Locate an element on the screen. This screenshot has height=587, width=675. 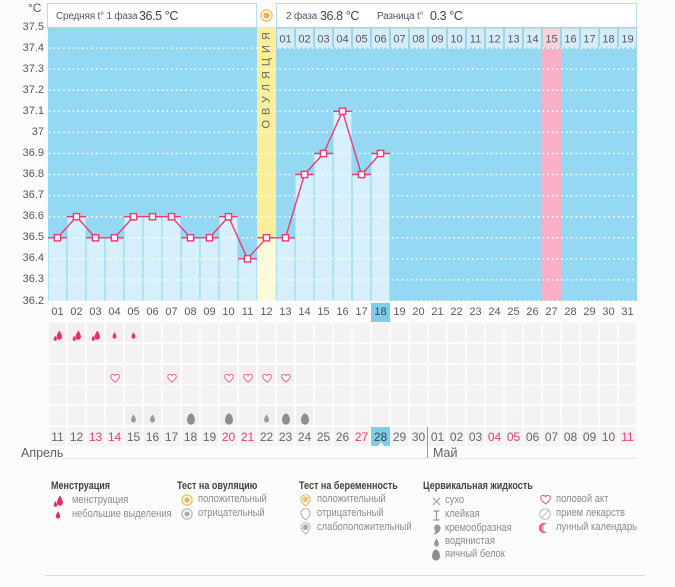
svg-text: 17 is located at coordinates (589, 40).